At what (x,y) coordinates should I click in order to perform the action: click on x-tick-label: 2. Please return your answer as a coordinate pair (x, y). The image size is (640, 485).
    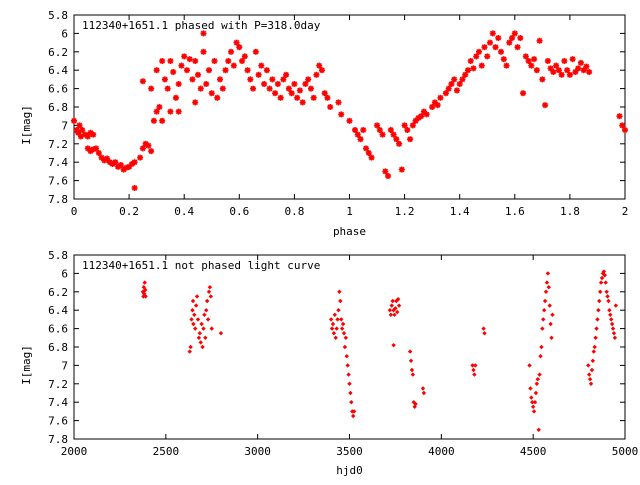
    Looking at the image, I should click on (625, 211).